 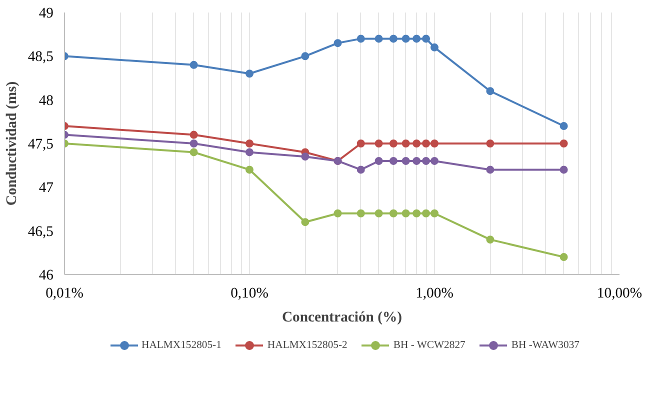 What do you see at coordinates (619, 294) in the screenshot?
I see `x-tick-label: 10,00%` at bounding box center [619, 294].